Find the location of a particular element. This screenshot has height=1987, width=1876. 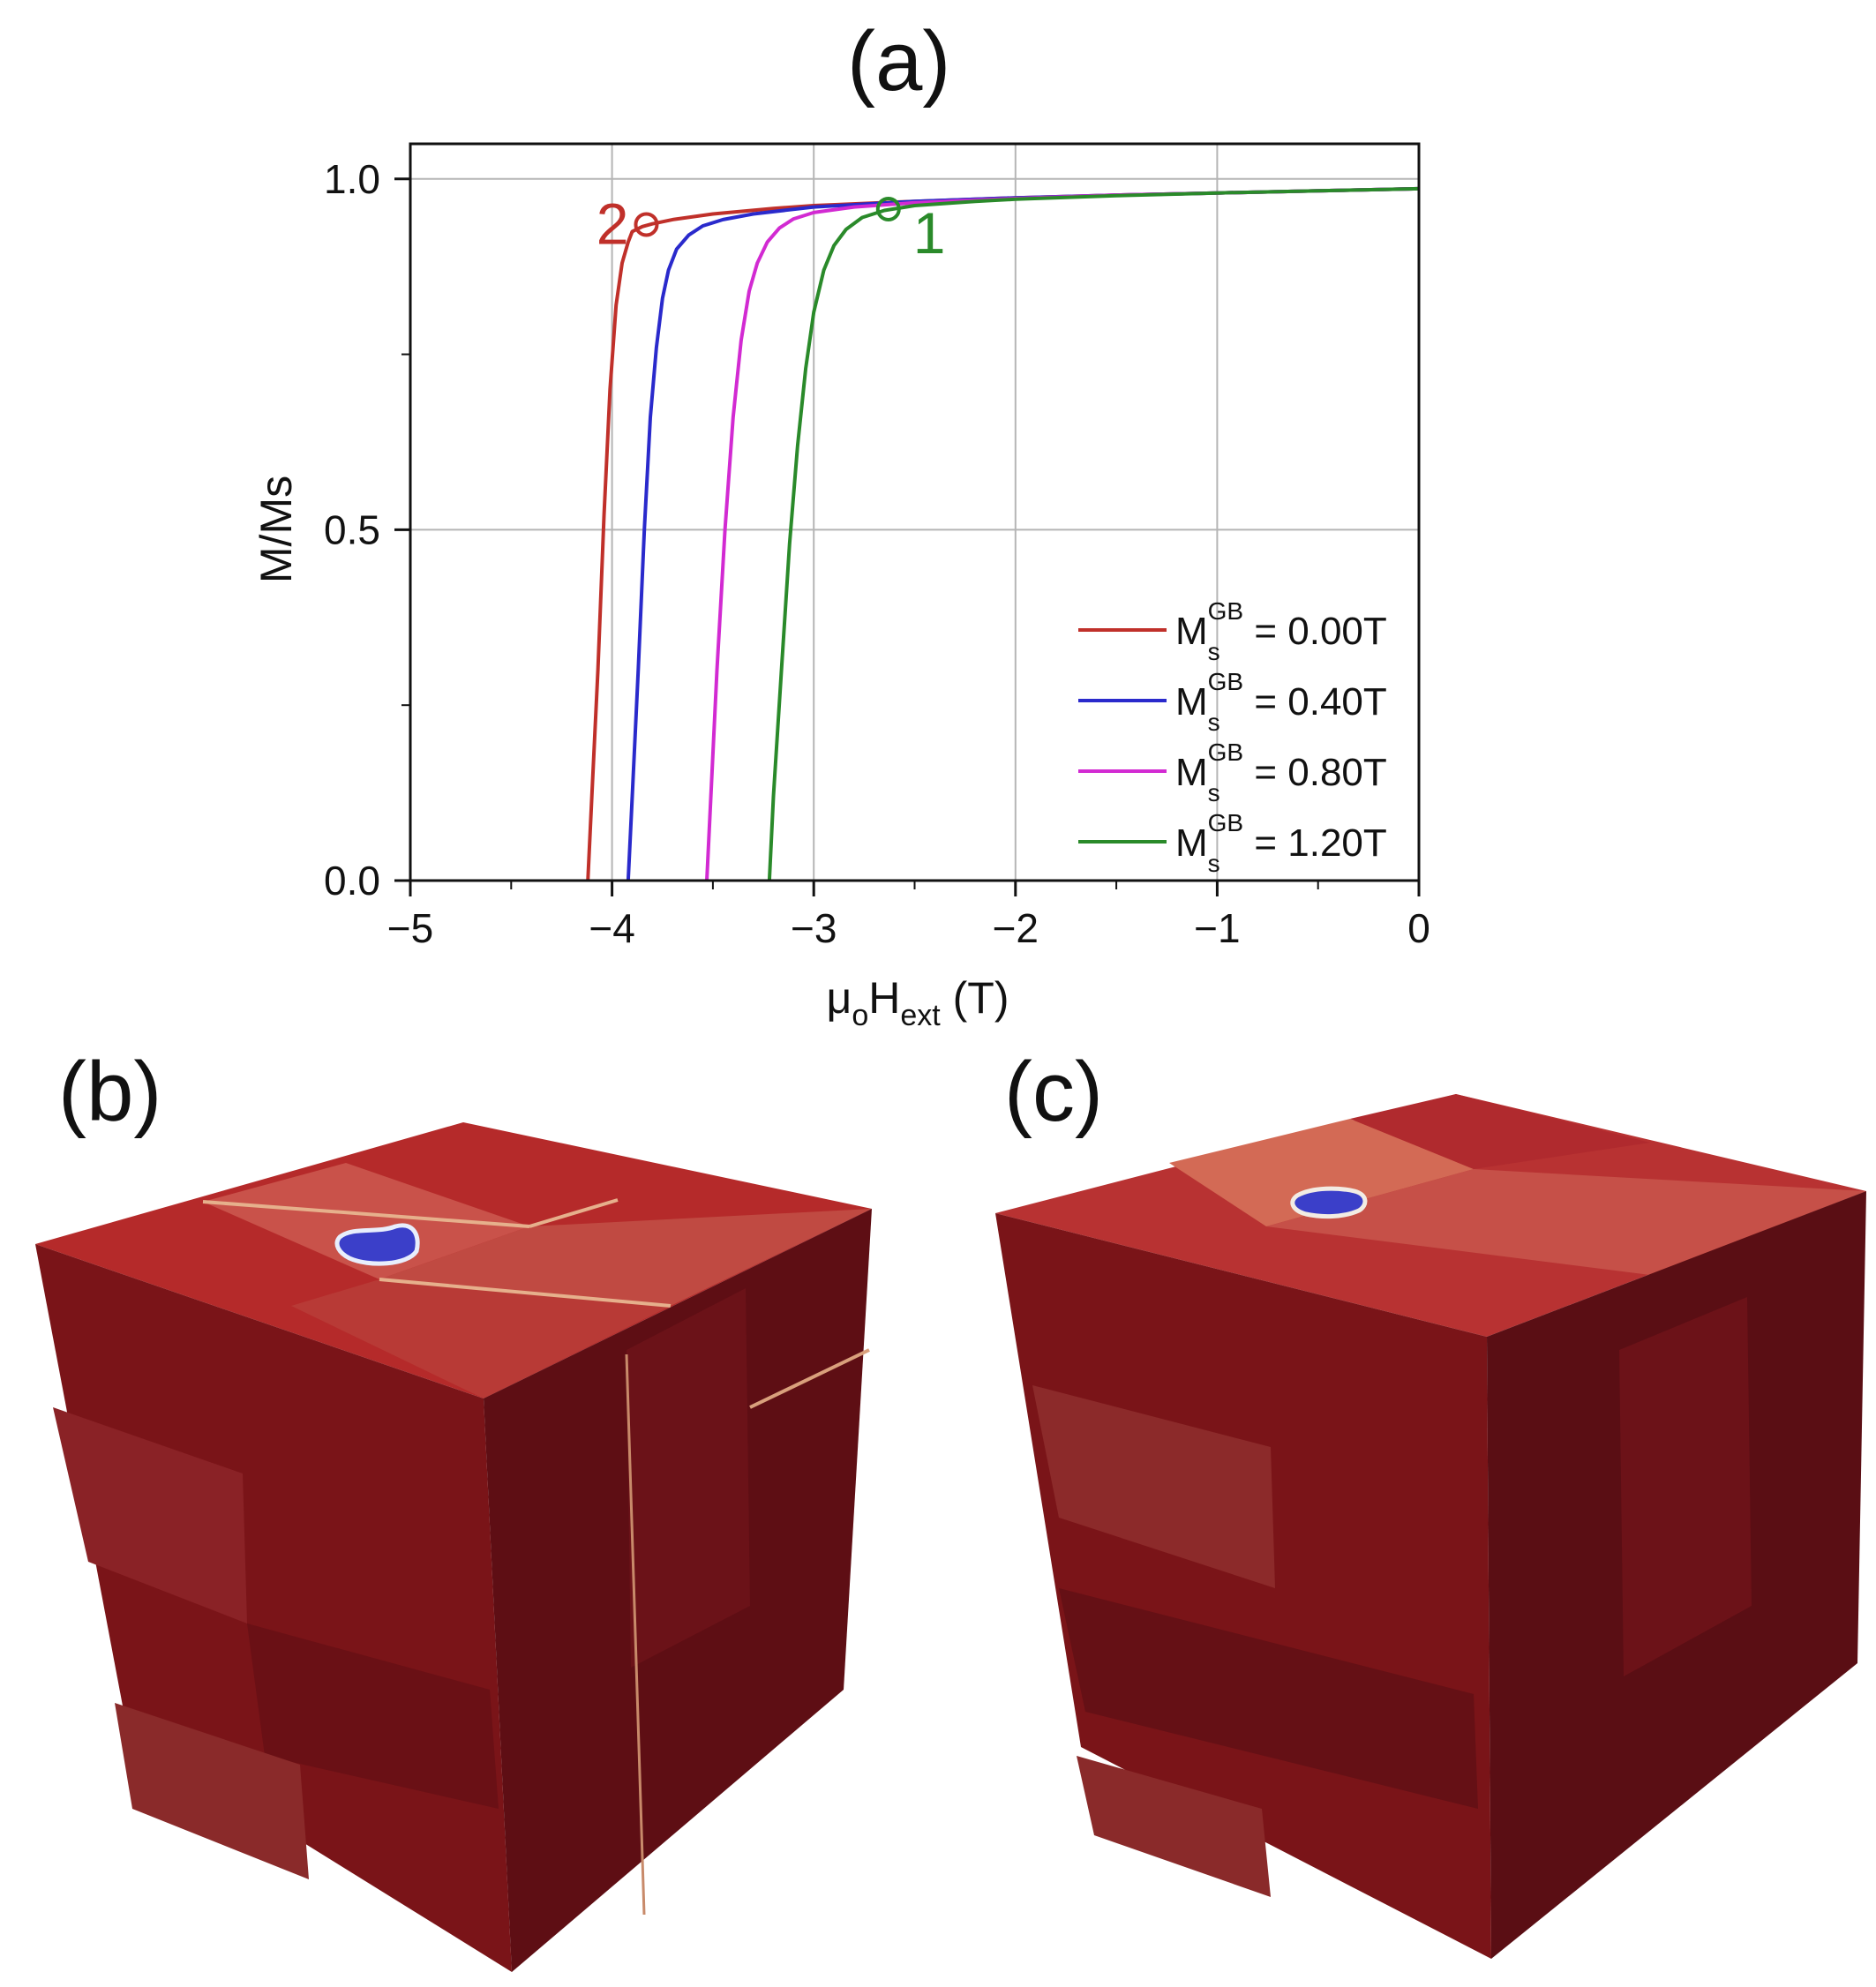

panel-label-c: (c) is located at coordinates (1053, 1092).